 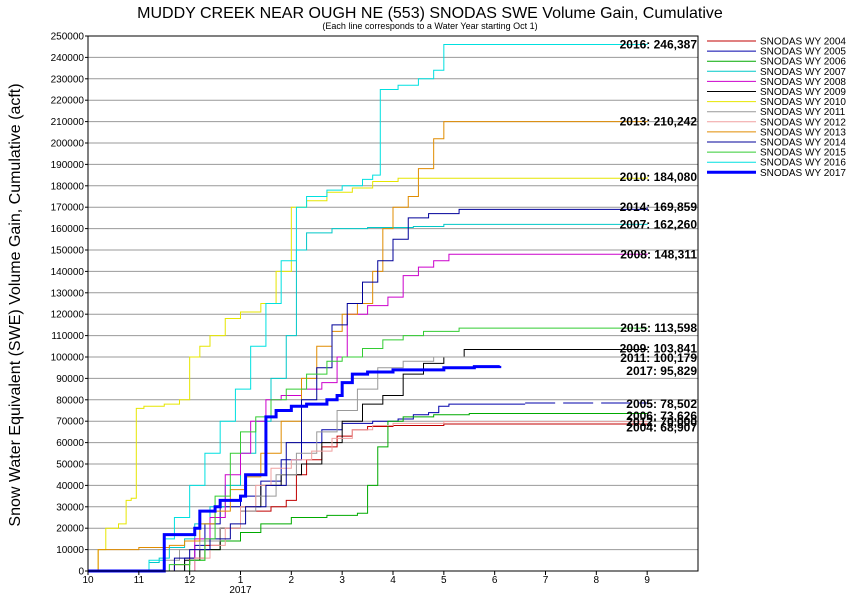 What do you see at coordinates (139, 580) in the screenshot?
I see `x-tick-label: 11` at bounding box center [139, 580].